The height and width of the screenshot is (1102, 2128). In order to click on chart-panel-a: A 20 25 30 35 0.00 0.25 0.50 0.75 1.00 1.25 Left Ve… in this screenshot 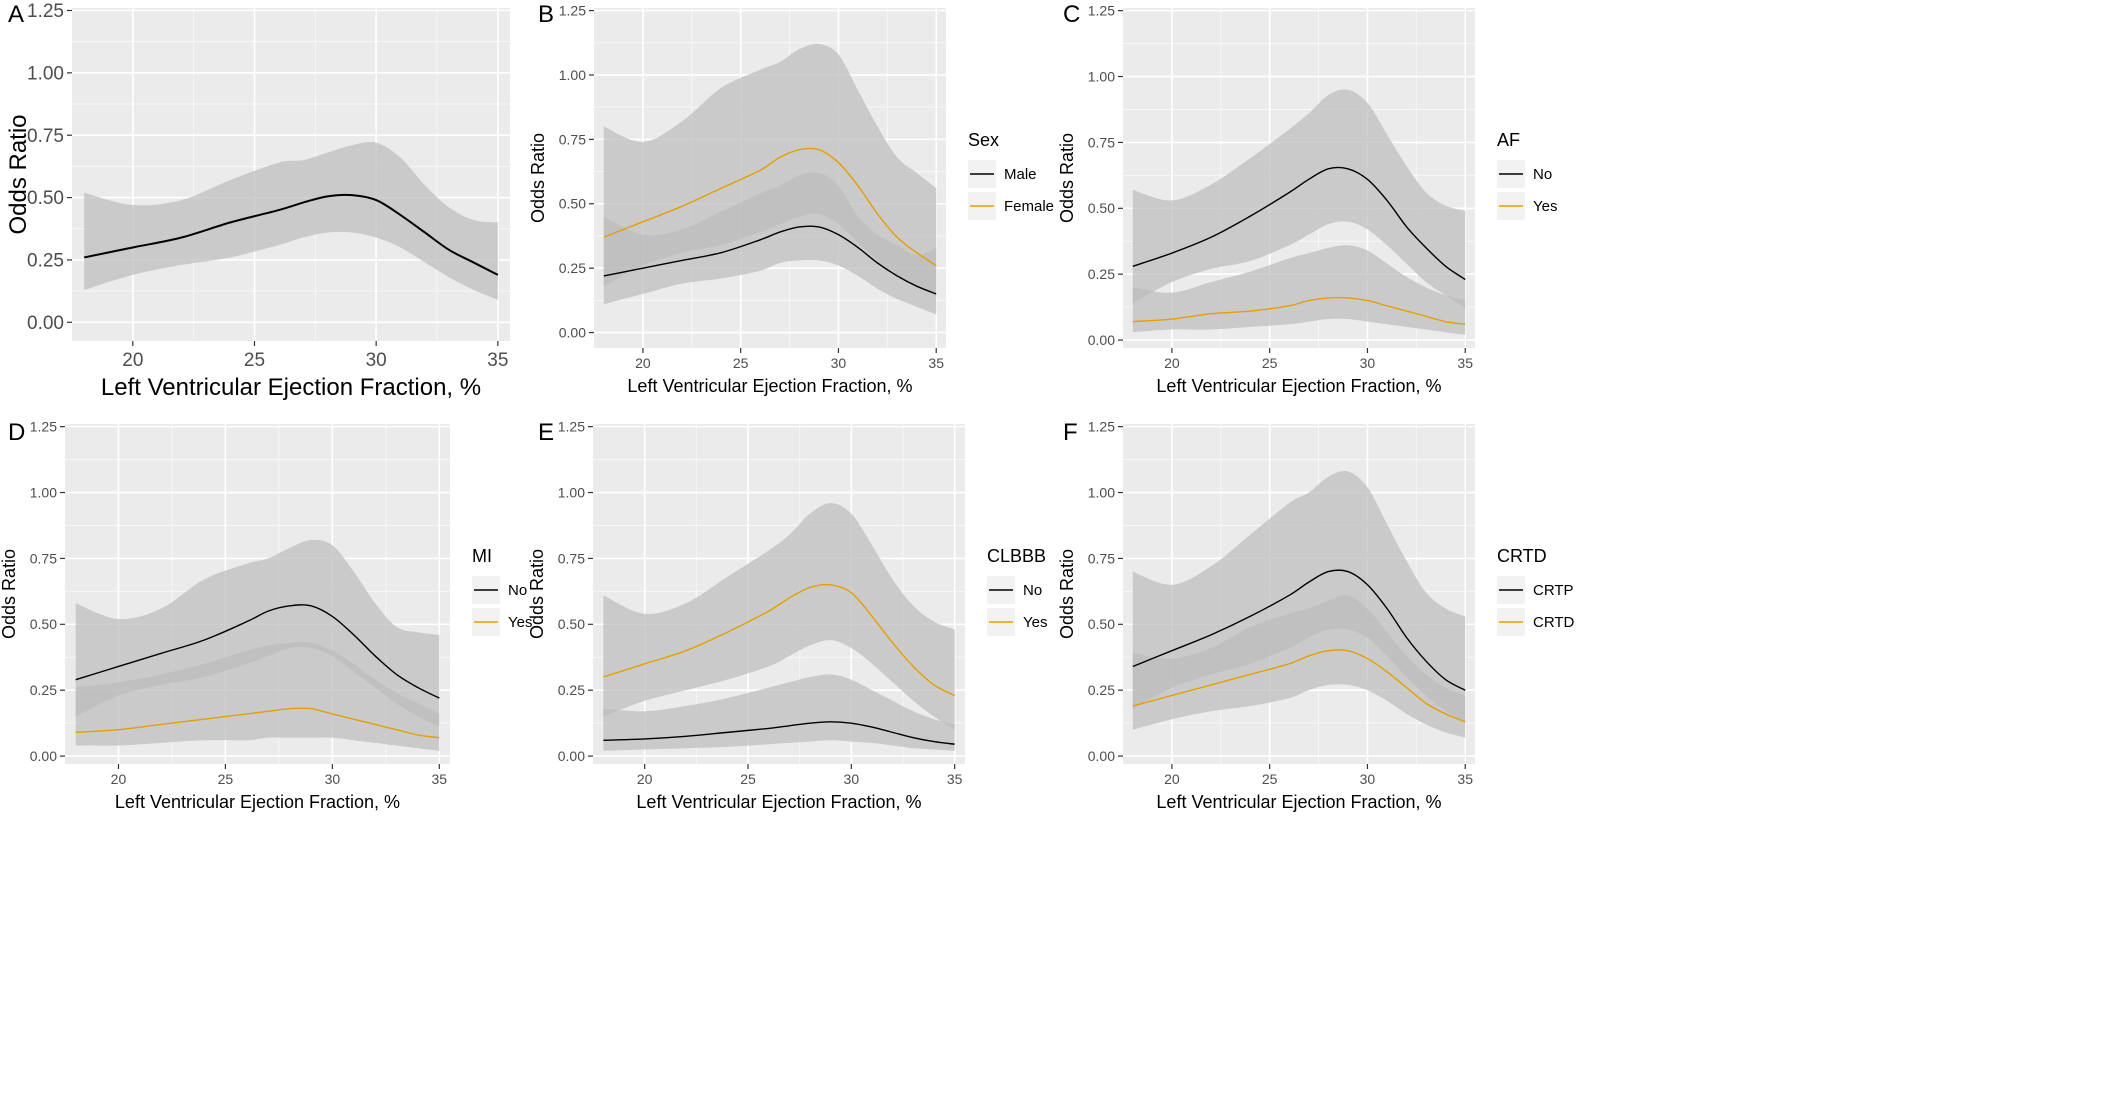, I will do `click(257, 201)`.